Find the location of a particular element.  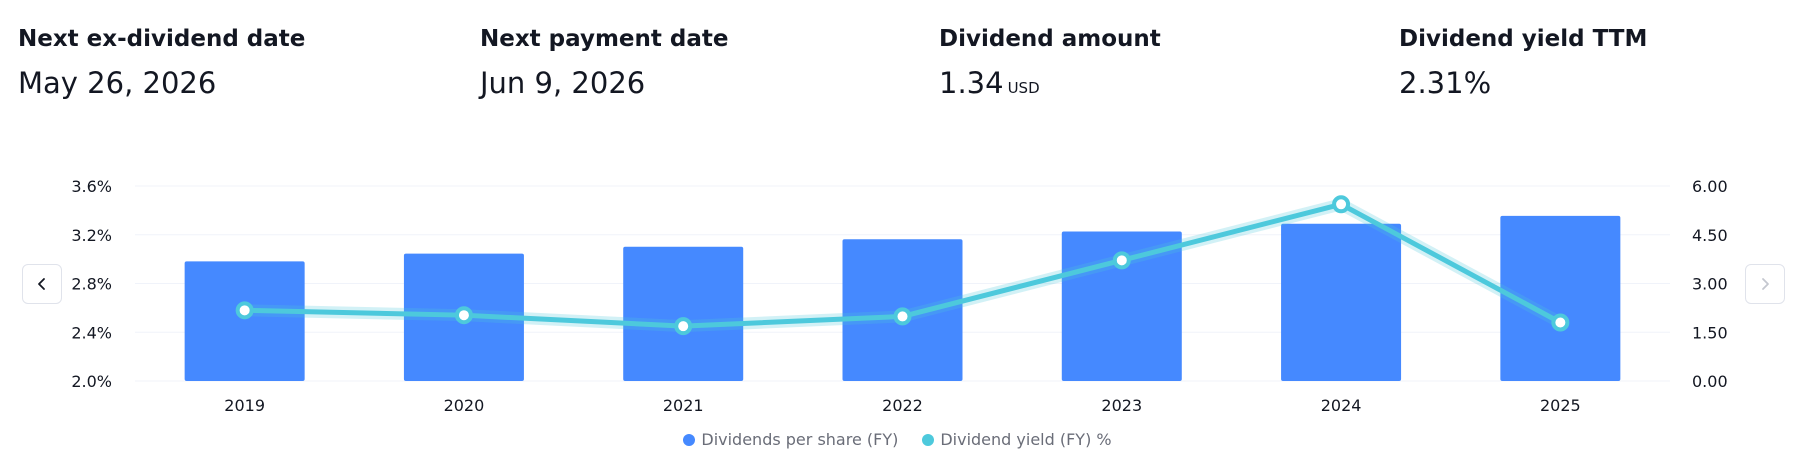

stat-label: Next payment date is located at coordinates (604, 39).